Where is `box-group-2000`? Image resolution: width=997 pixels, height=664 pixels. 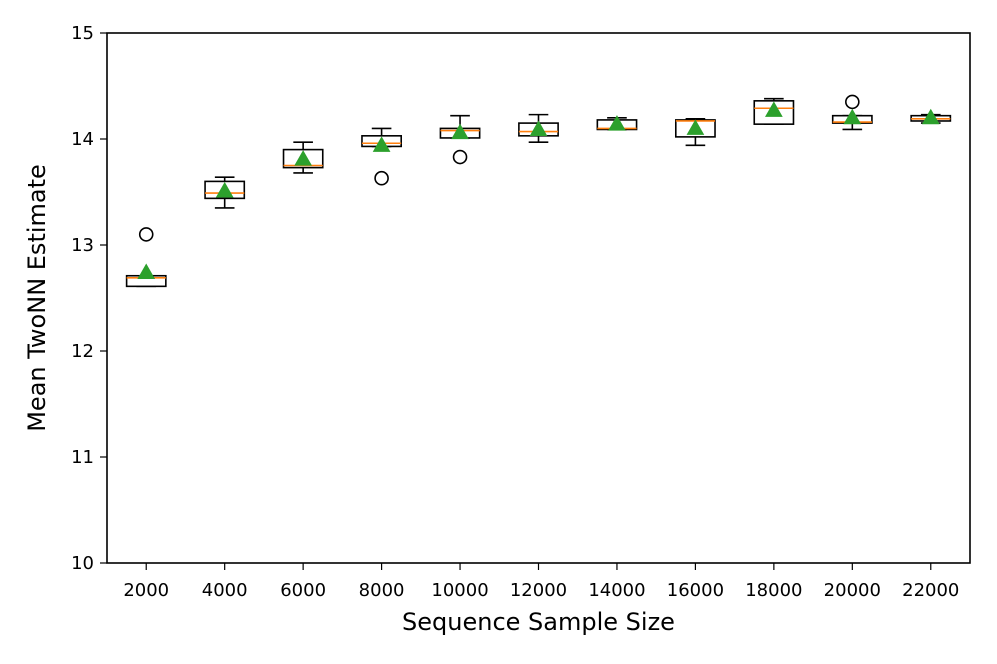
box-group-2000 is located at coordinates (146, 257).